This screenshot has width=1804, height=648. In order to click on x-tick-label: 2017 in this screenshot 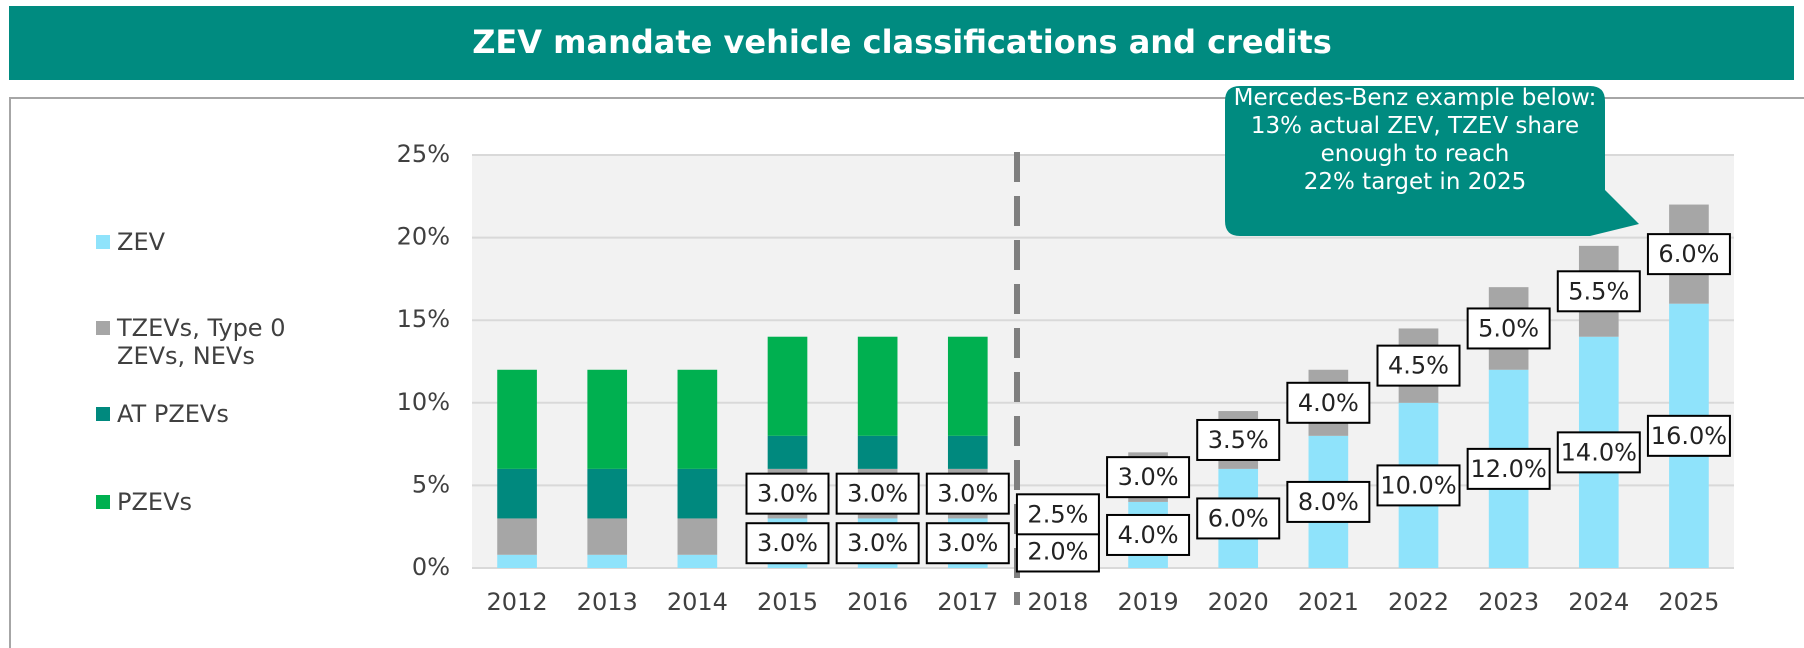, I will do `click(967, 602)`.